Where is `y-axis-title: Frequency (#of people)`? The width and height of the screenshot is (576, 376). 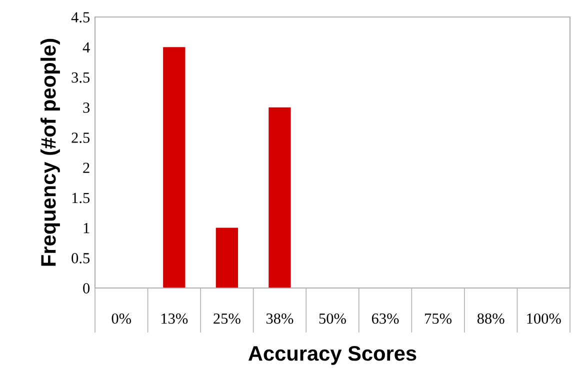
y-axis-title: Frequency (#of people) is located at coordinates (50, 152).